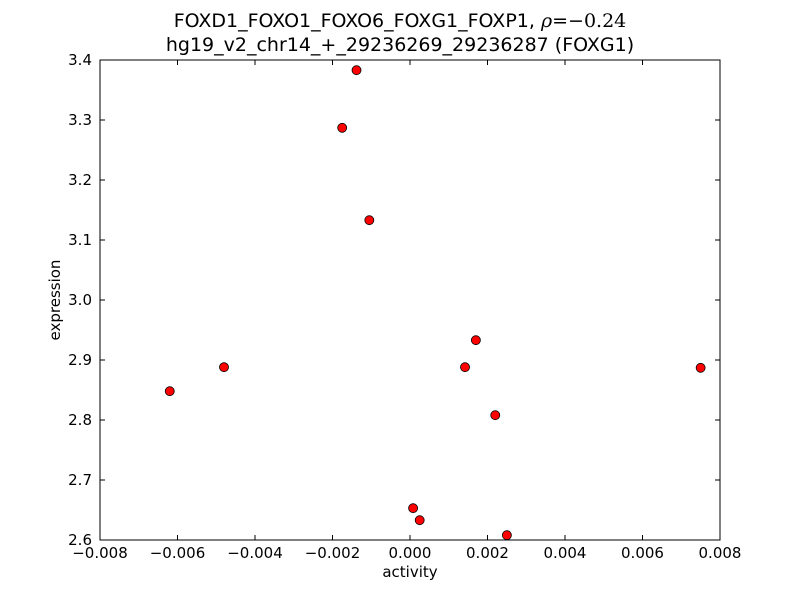  What do you see at coordinates (80, 300) in the screenshot?
I see `y-tick-label: 3.0` at bounding box center [80, 300].